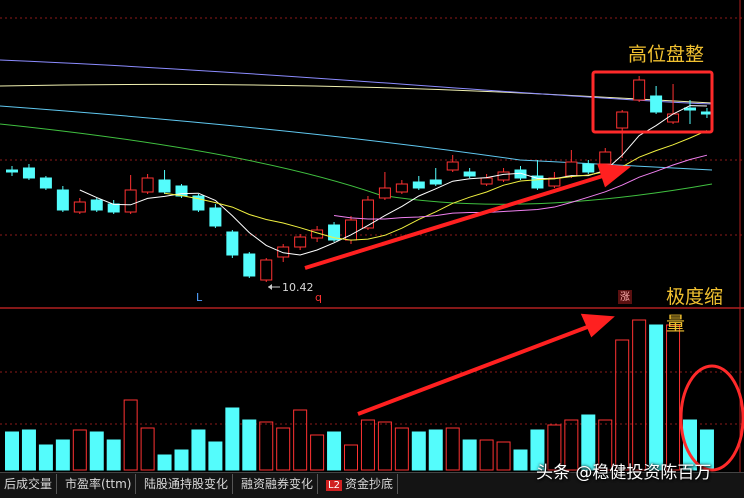 This screenshot has width=744, height=498. I want to click on annotation-volume: 极度缩量, so click(695, 310).